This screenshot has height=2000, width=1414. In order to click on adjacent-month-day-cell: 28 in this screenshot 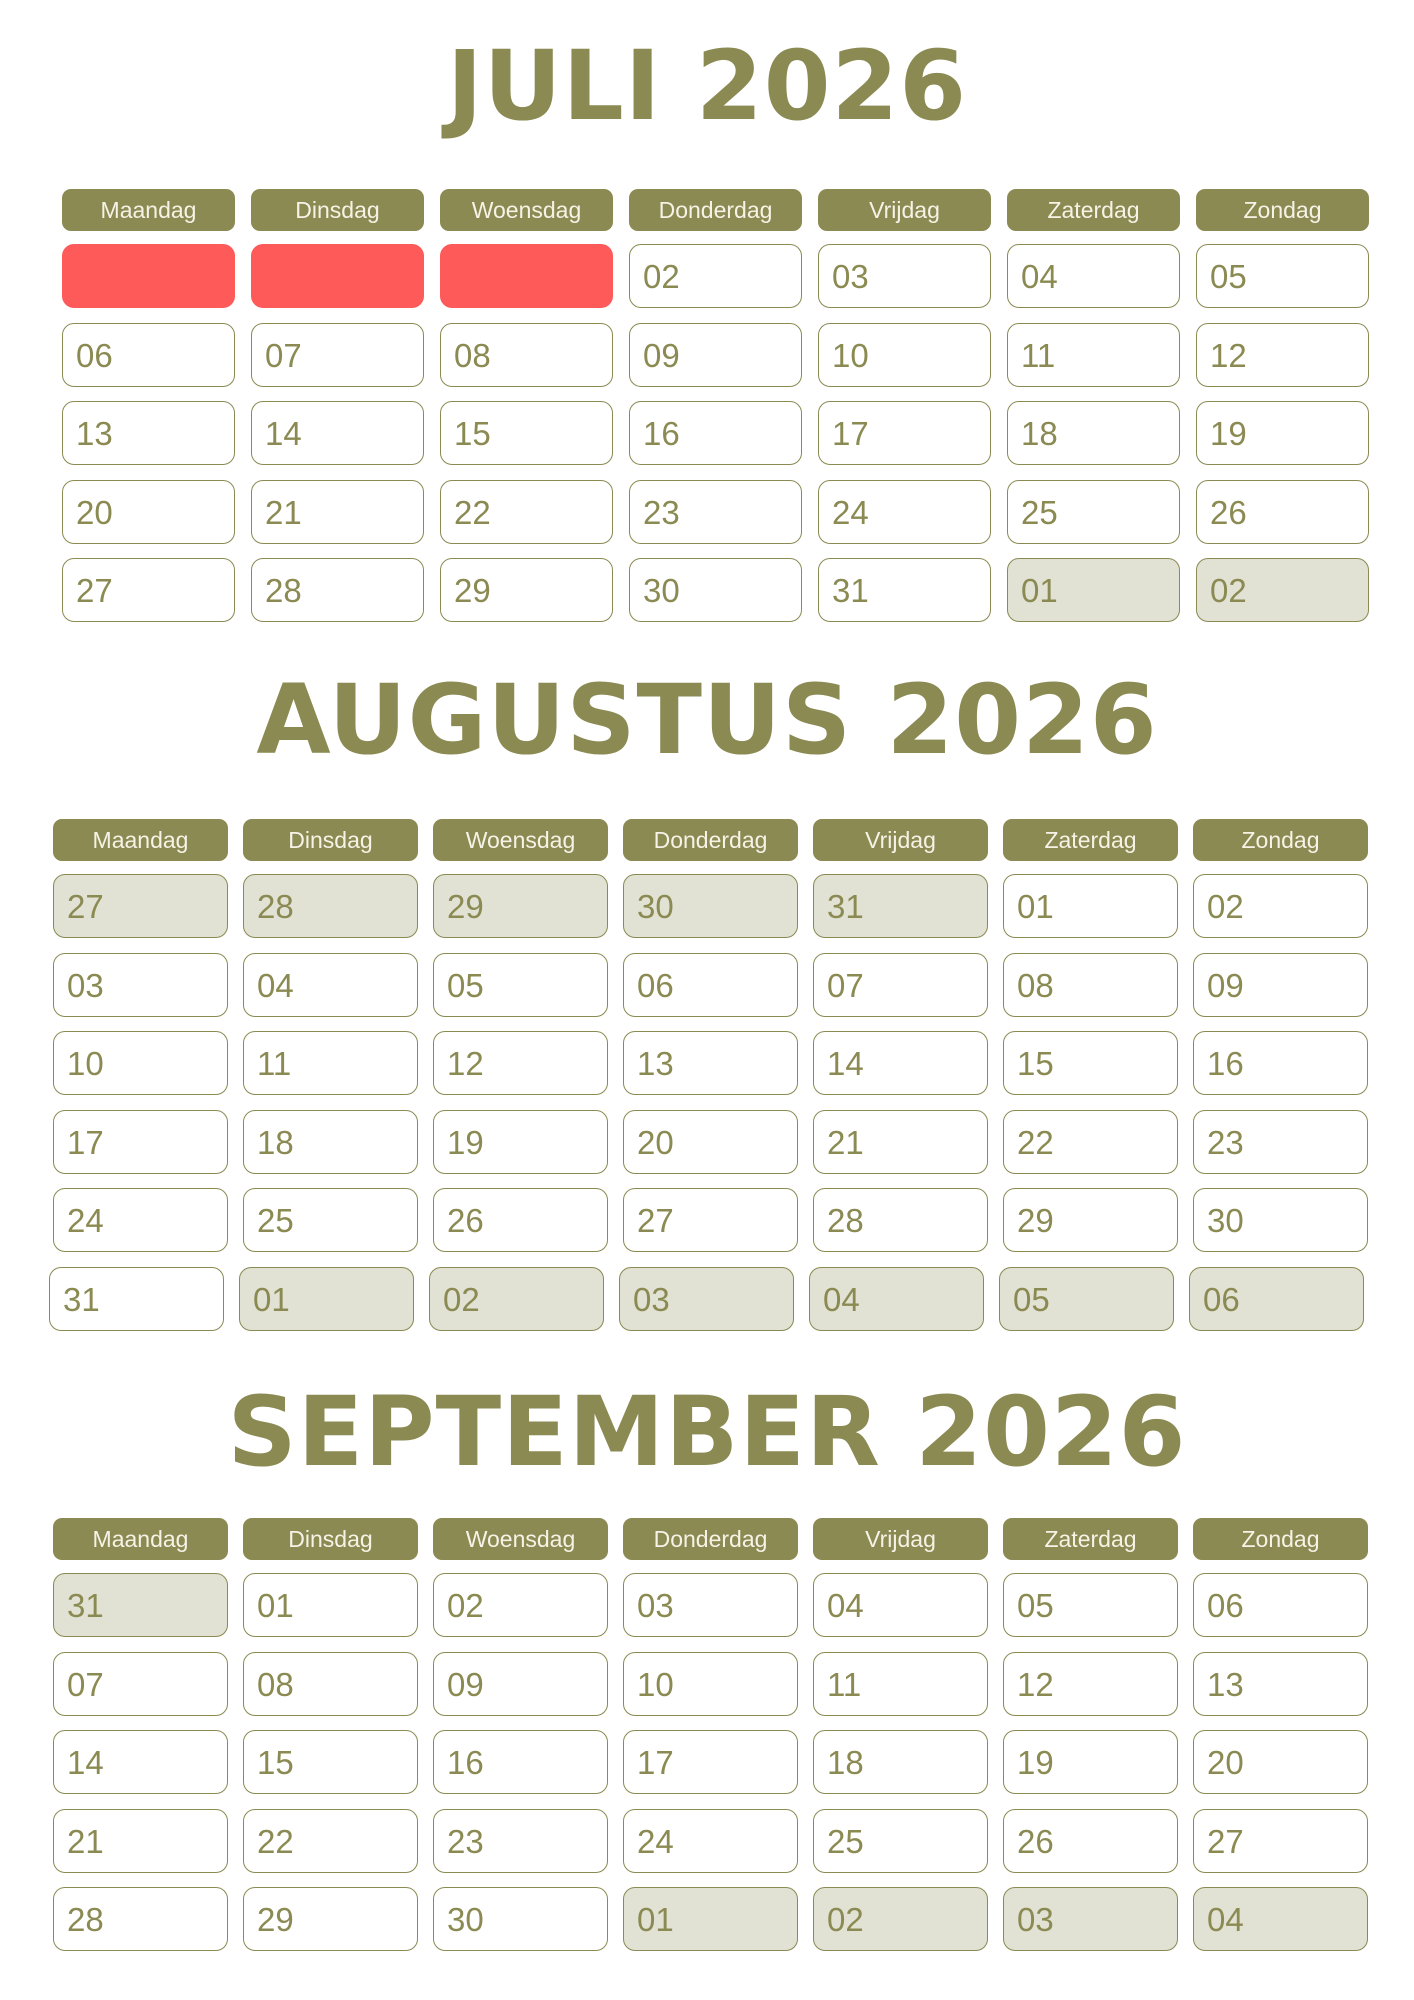, I will do `click(330, 906)`.